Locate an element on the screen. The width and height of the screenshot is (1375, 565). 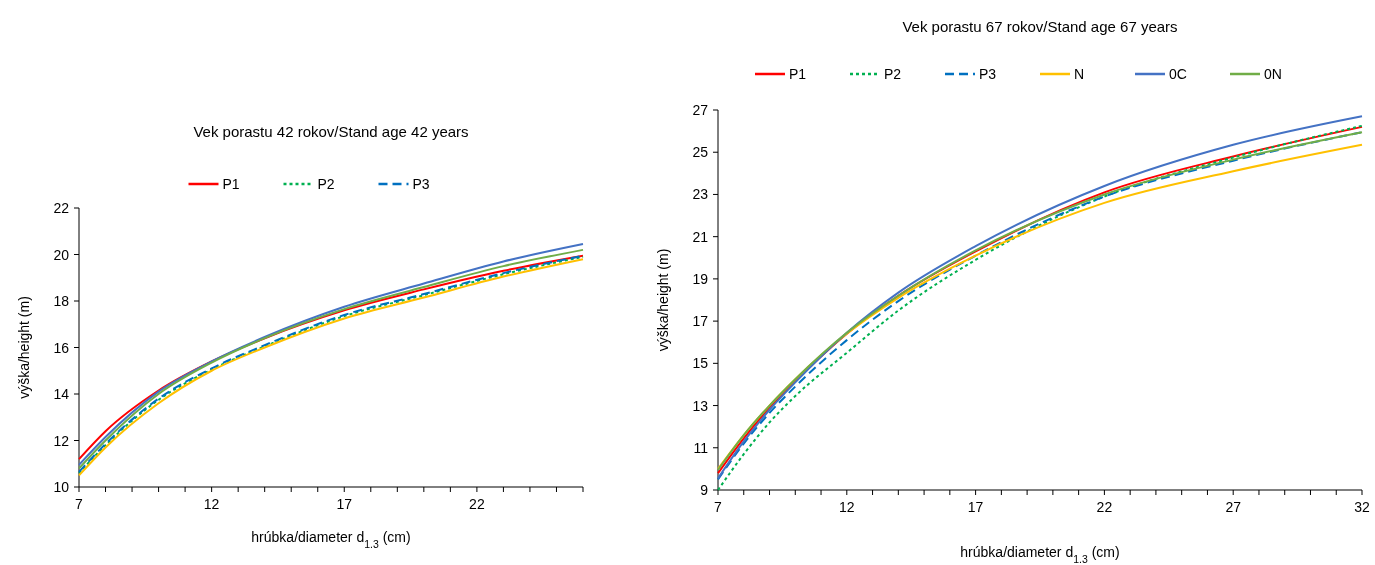
y-tick-label: 16 is located at coordinates (61, 347).